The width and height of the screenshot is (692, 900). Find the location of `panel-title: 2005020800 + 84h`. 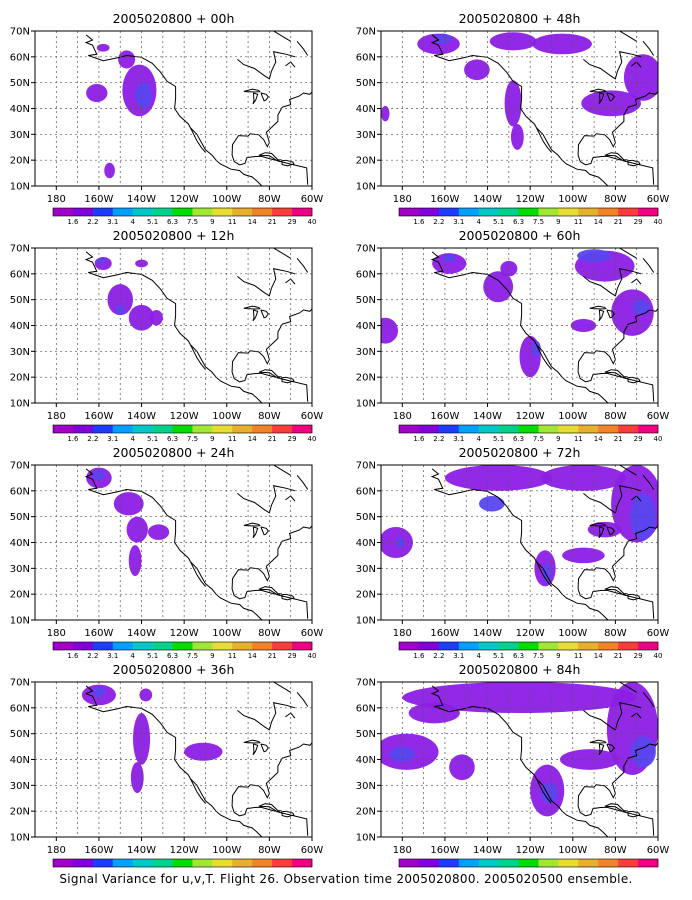

panel-title: 2005020800 + 84h is located at coordinates (520, 669).